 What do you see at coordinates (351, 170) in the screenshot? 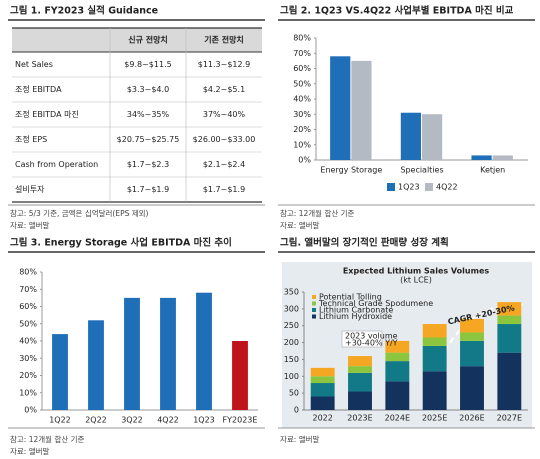
I see `x-tick-label: Energy Storage` at bounding box center [351, 170].